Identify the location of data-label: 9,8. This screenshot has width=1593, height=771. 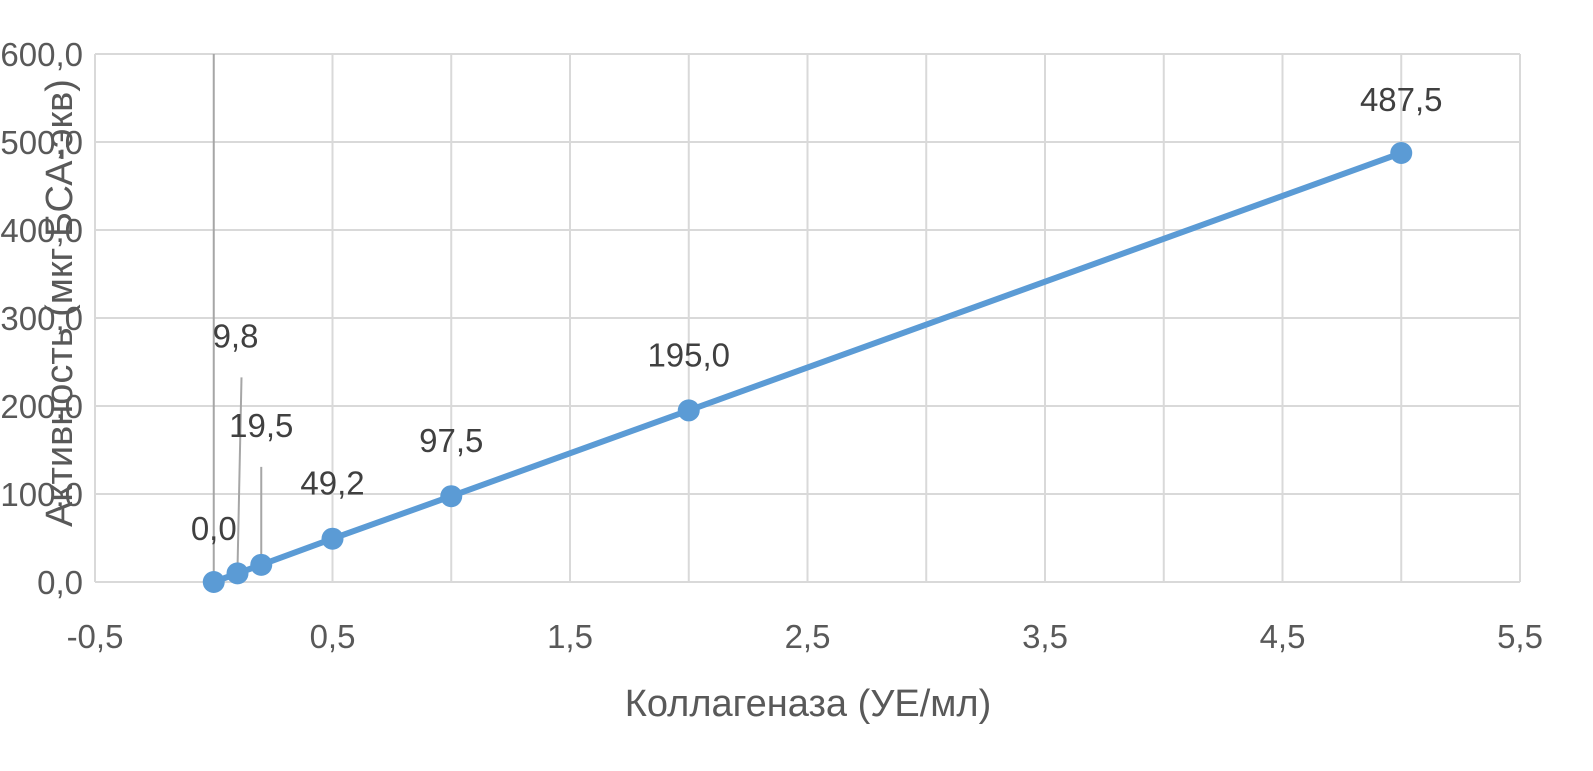
(236, 335).